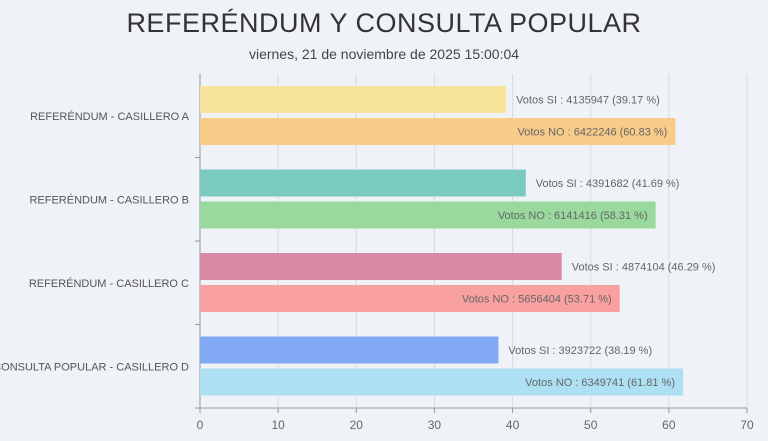 The width and height of the screenshot is (768, 441). I want to click on x-tick-label: 50, so click(591, 425).